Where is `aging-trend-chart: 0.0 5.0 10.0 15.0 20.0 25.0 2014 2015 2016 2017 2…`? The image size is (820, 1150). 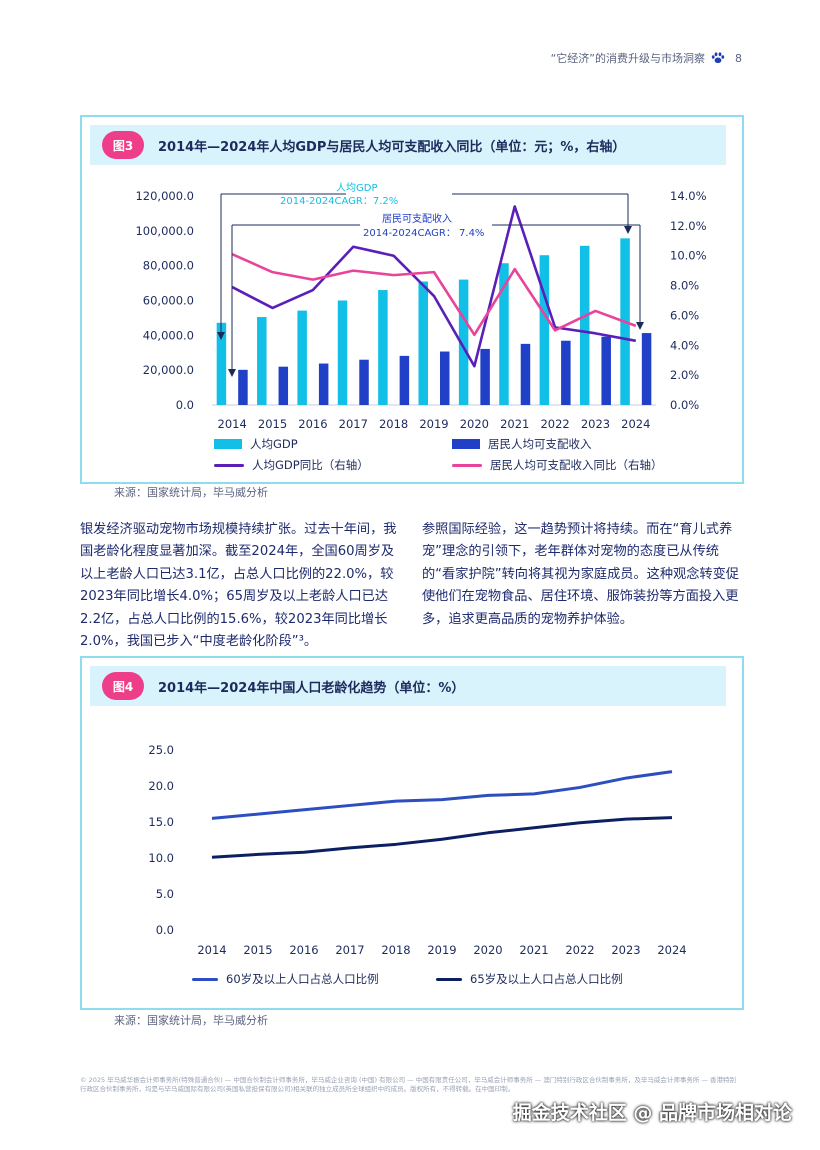
aging-trend-chart: 0.0 5.0 10.0 15.0 20.0 25.0 2014 2015 2016 2017 2… is located at coordinates (417, 850).